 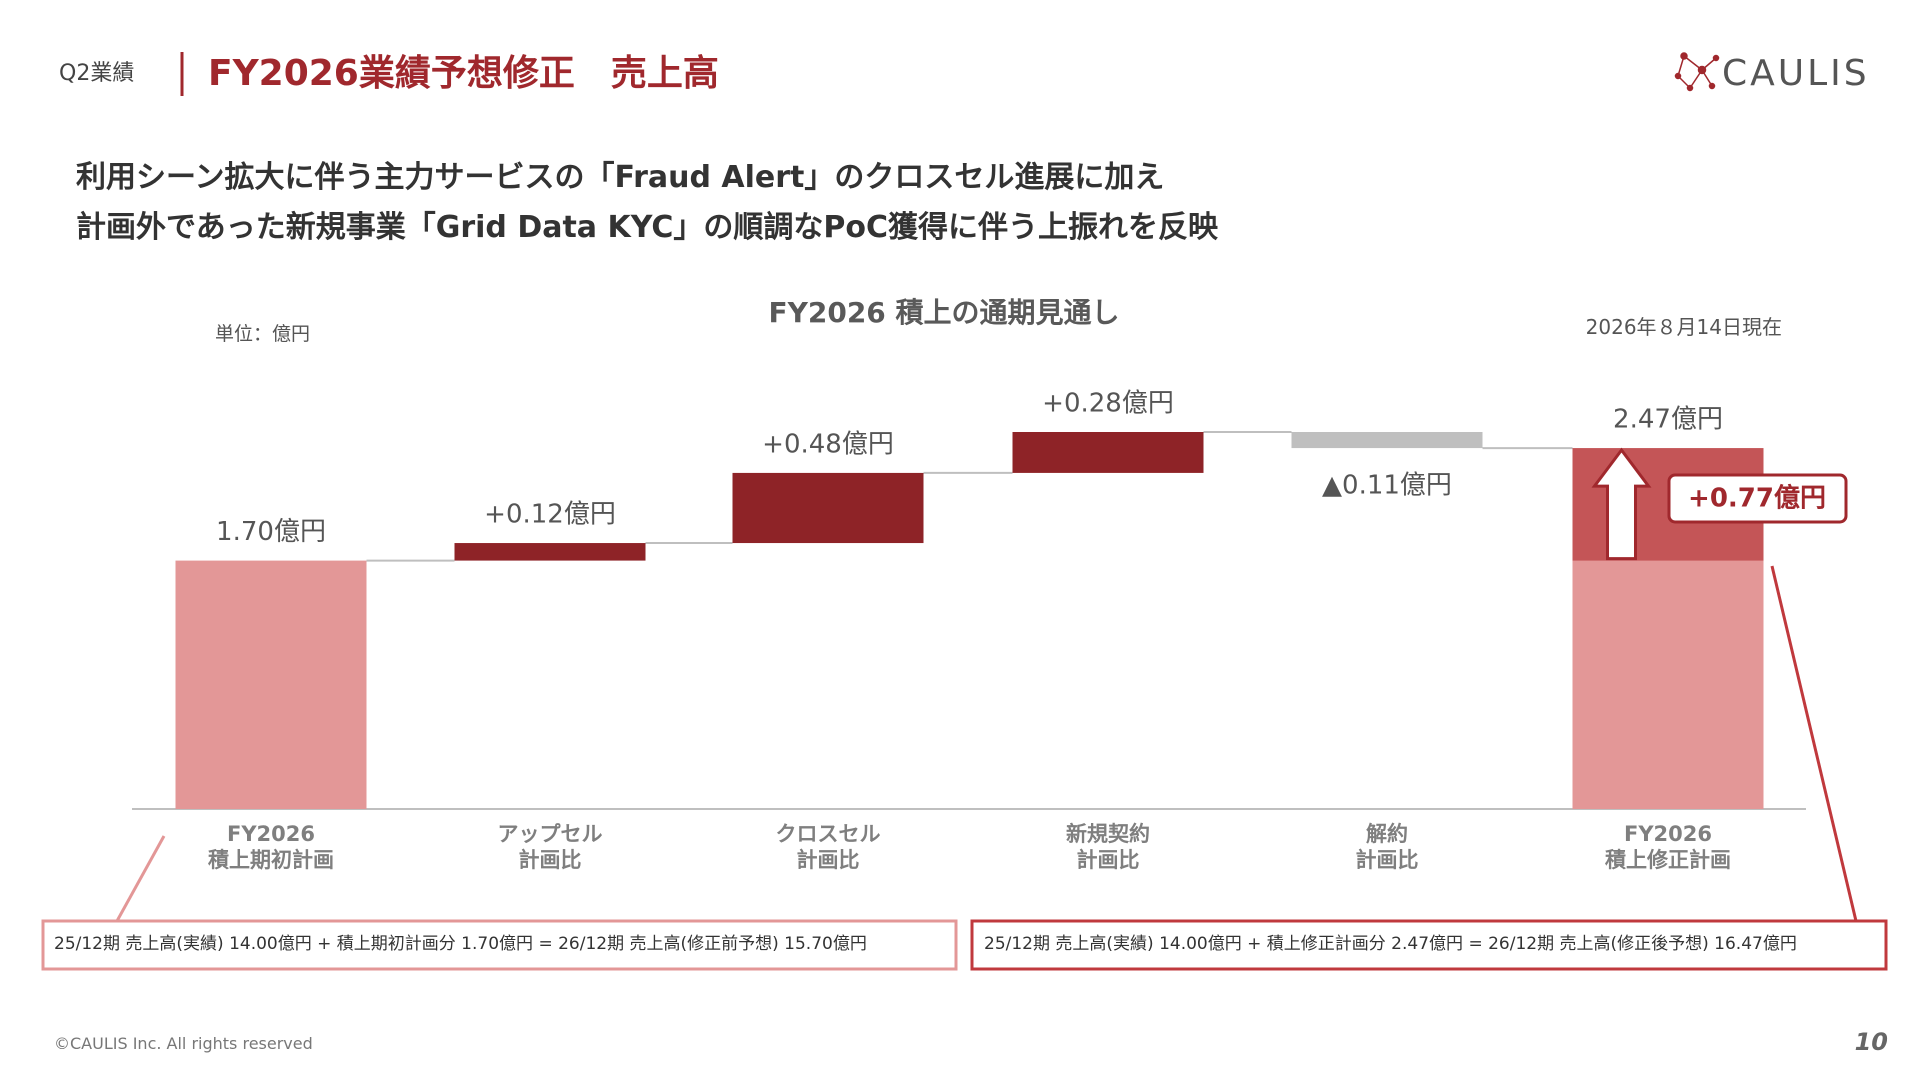 I want to click on annotation-box, so click(x=1757, y=498).